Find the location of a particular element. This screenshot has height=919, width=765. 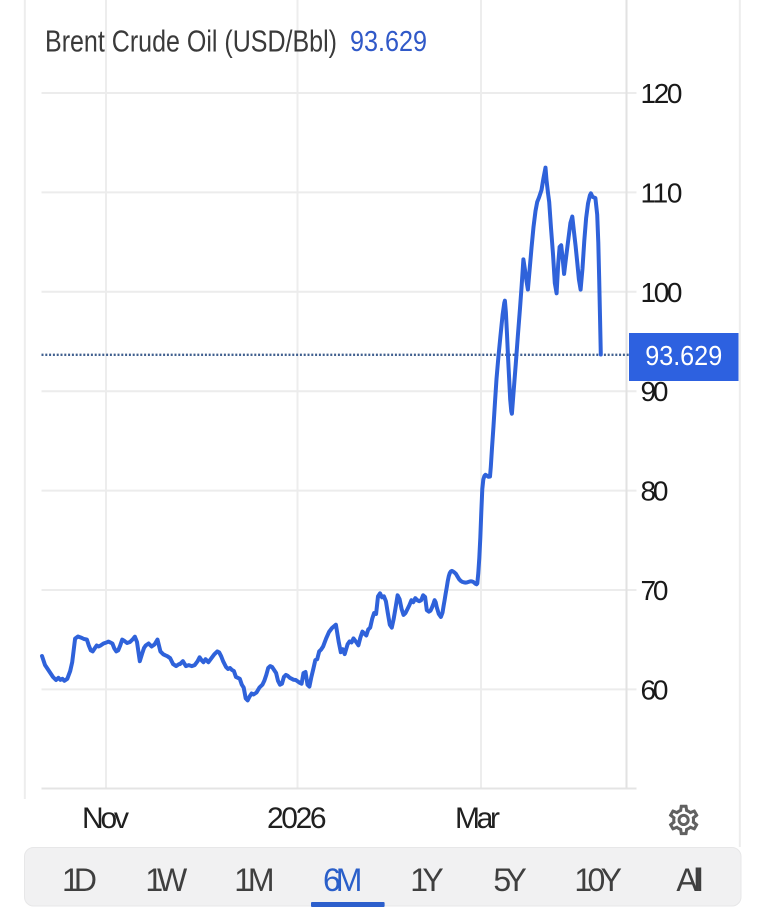

svg-text: 100 is located at coordinates (662, 292).